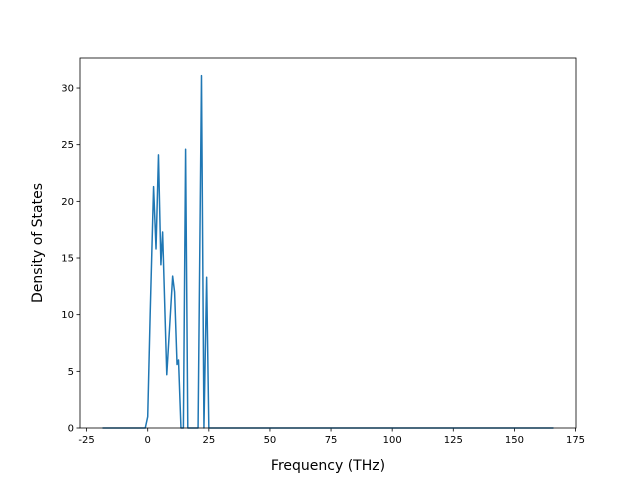 This screenshot has width=640, height=484. I want to click on x-tick-label: 150, so click(514, 440).